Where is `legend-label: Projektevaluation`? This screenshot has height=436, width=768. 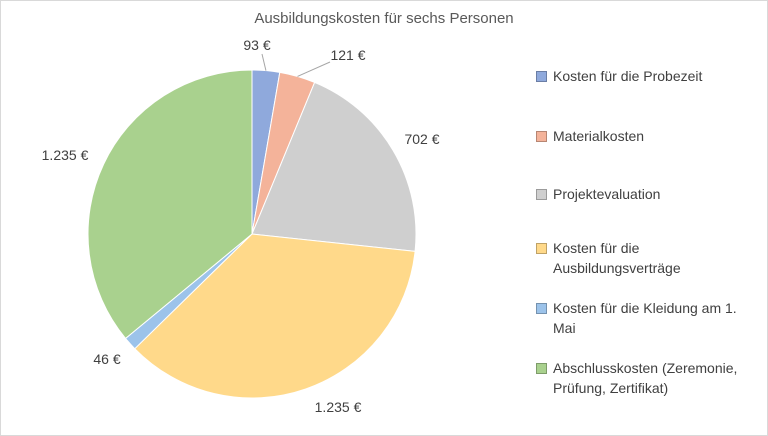
legend-label: Projektevaluation is located at coordinates (607, 194).